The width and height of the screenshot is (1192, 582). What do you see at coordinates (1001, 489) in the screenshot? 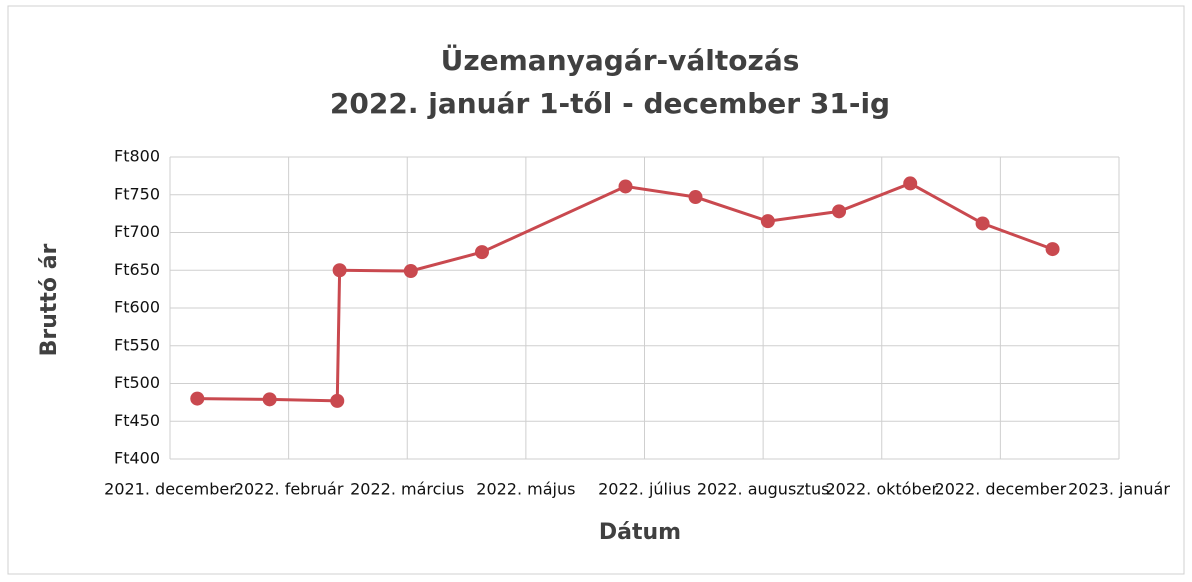
I see `x-tick-label: 2022. december` at bounding box center [1001, 489].